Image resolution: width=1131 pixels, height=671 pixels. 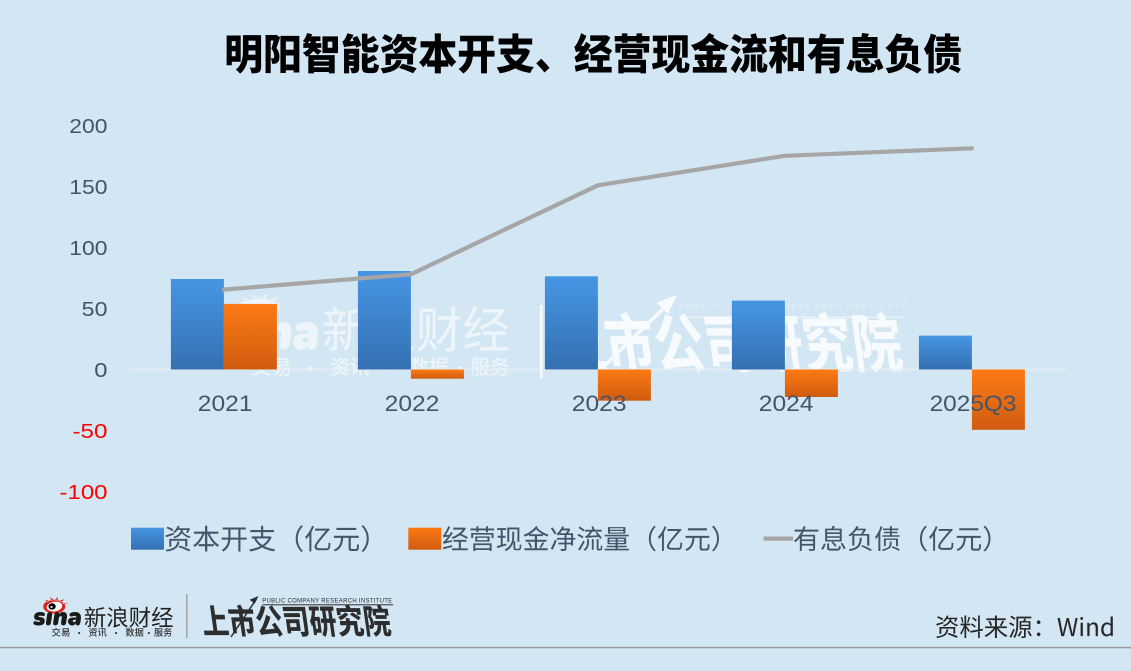 What do you see at coordinates (973, 403) in the screenshot?
I see `svg-text: 2025Q3` at bounding box center [973, 403].